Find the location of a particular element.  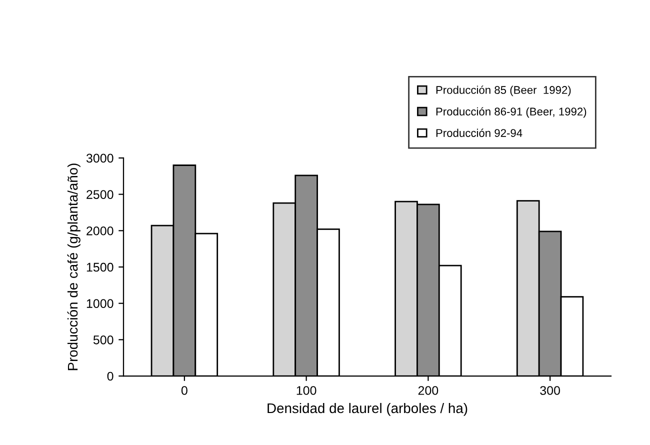

y-axis-title: Producción de café (g/planta/año) is located at coordinates (73, 267).